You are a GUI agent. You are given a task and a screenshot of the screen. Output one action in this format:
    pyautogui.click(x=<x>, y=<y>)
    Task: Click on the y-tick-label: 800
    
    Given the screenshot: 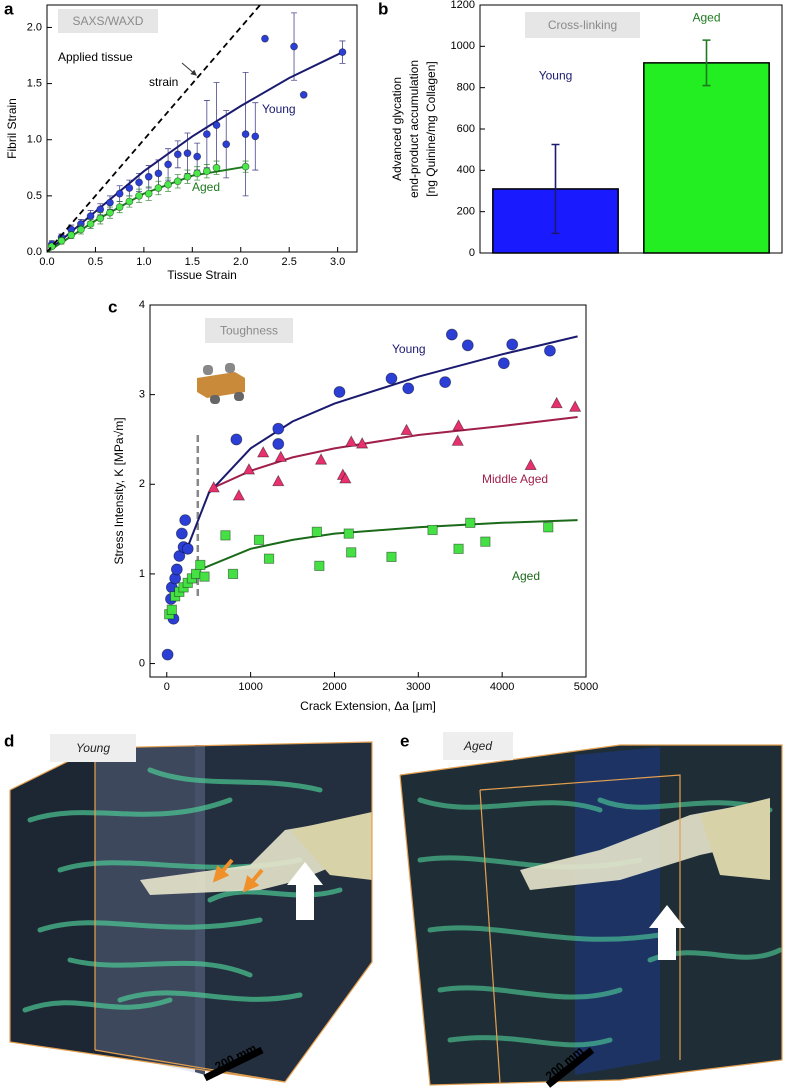 What is the action you would take?
    pyautogui.click(x=466, y=88)
    